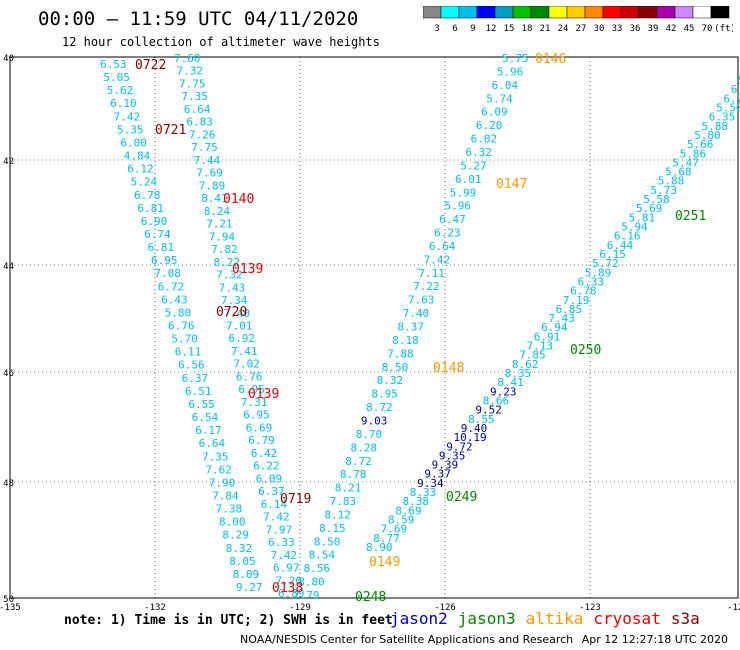 The image size is (740, 650). I want to click on pass-time-label: 0248, so click(370, 597).